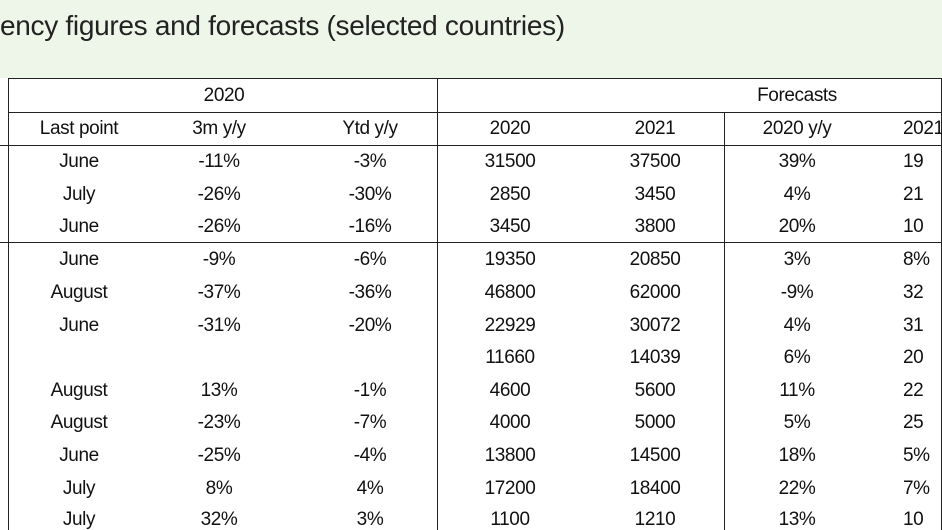 This screenshot has height=530, width=942. Describe the element at coordinates (510, 259) in the screenshot. I see `table-cell: 19350` at that location.